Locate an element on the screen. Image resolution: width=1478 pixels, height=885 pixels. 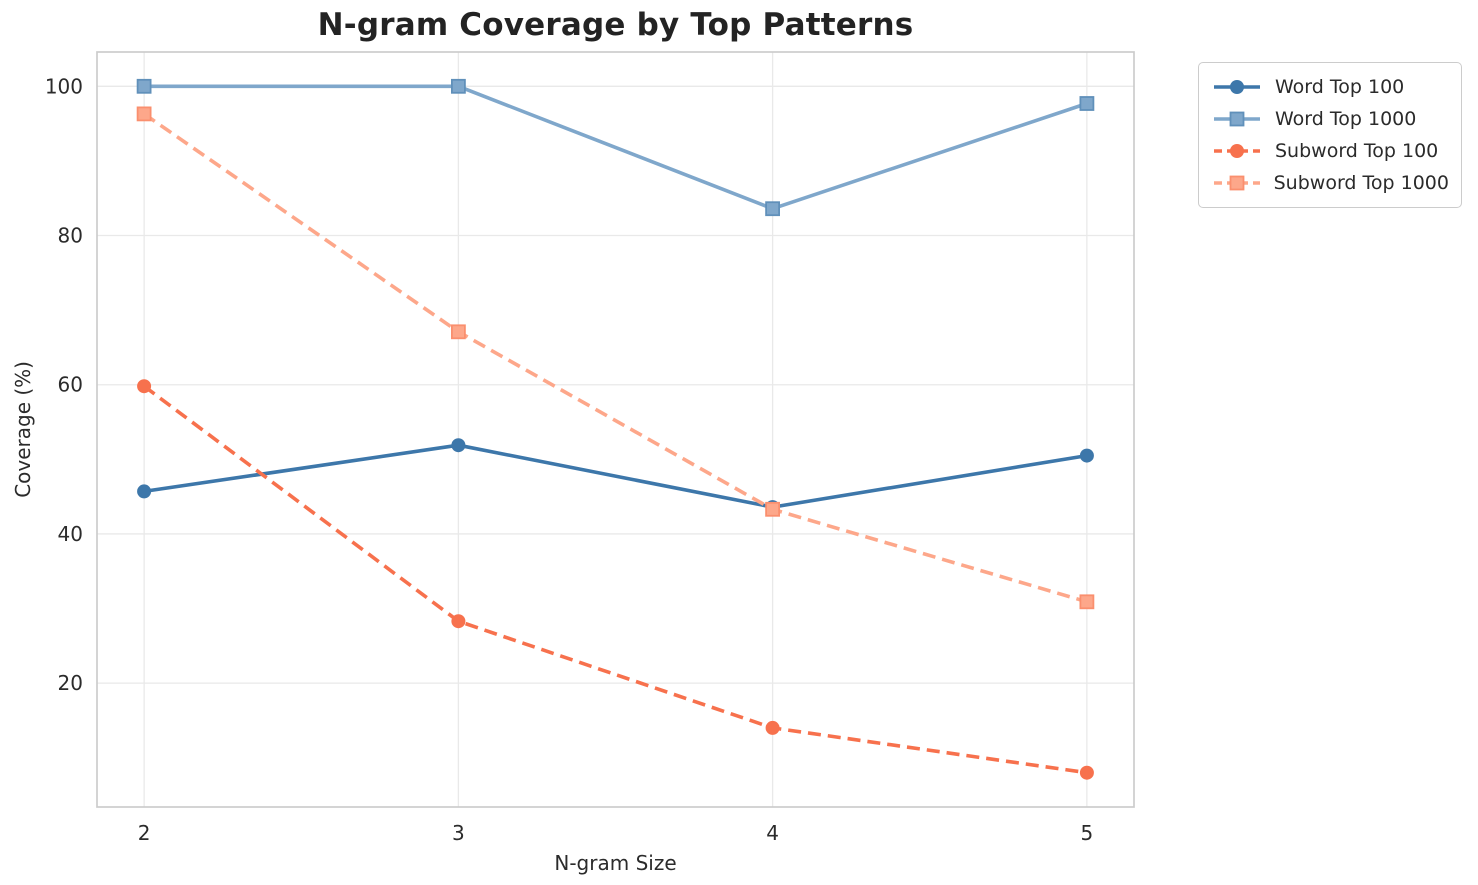
y-tick-label-80: 80 is located at coordinates (70, 236).